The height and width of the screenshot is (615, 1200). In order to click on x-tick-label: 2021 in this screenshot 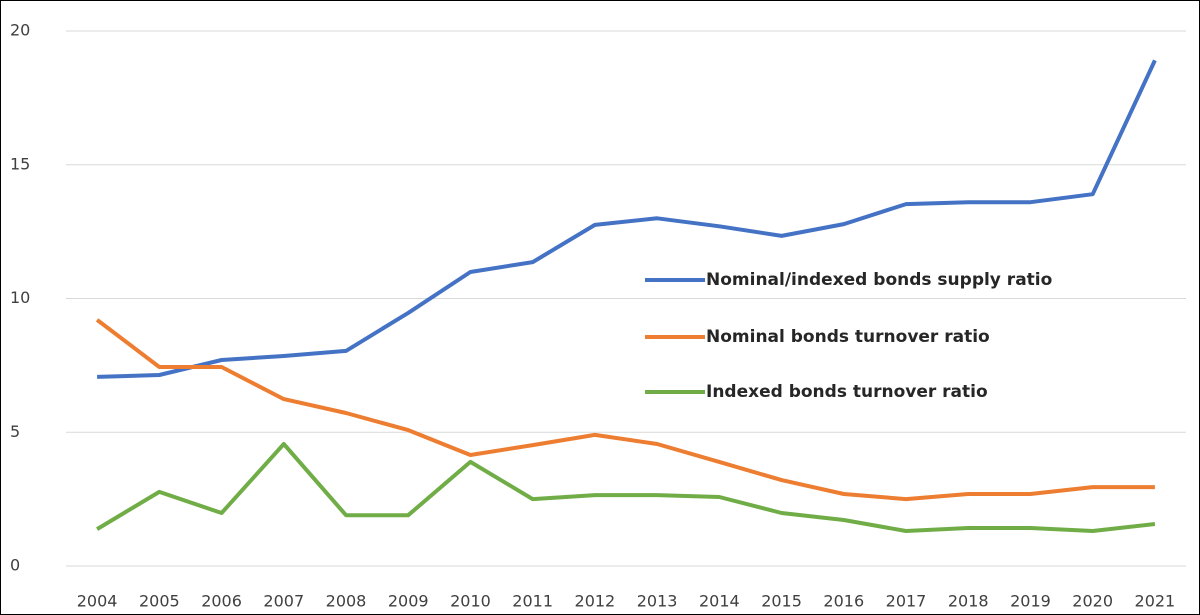, I will do `click(1155, 601)`.